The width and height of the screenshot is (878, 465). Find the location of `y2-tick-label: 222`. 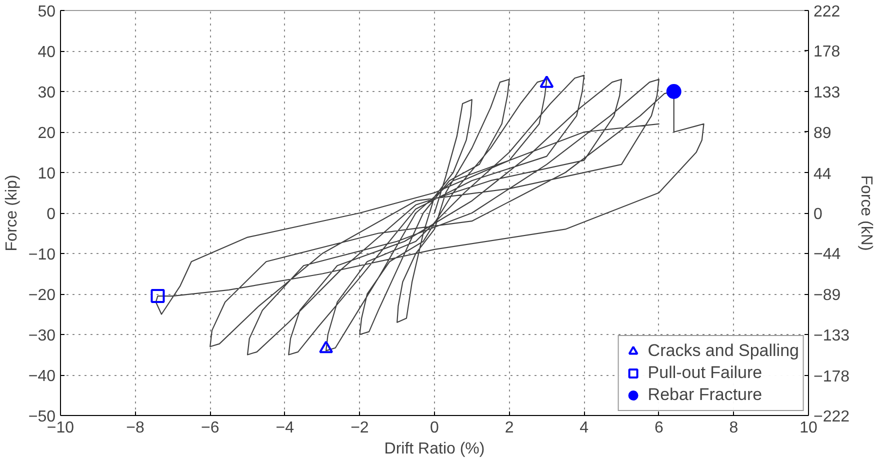

y2-tick-label: 222 is located at coordinates (827, 12).